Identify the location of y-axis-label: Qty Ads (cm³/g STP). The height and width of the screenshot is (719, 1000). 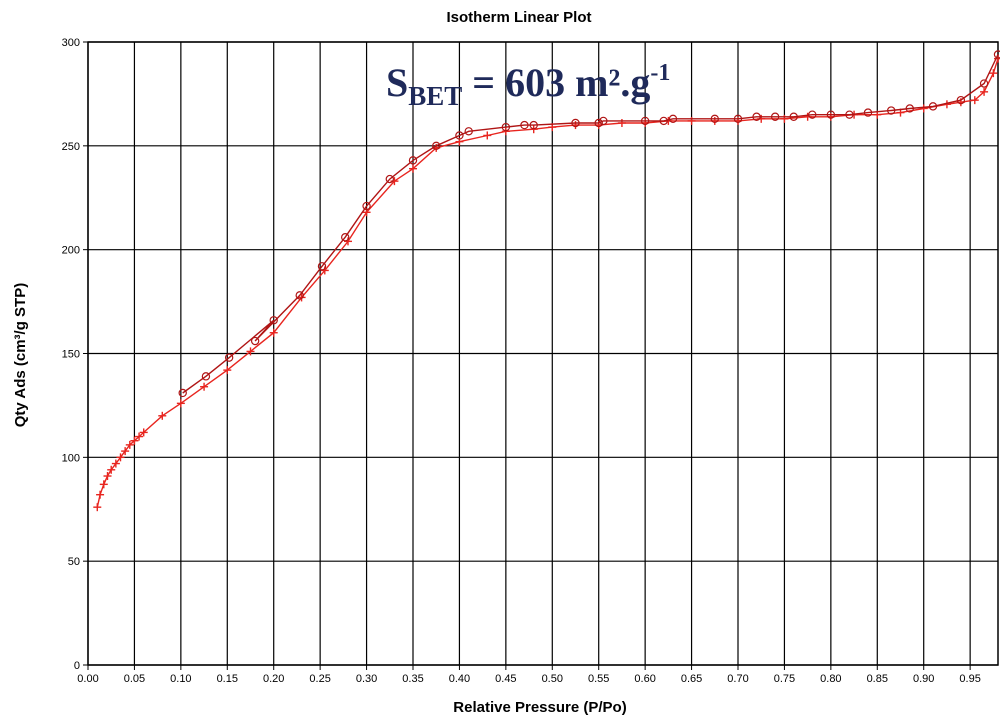
(20, 355).